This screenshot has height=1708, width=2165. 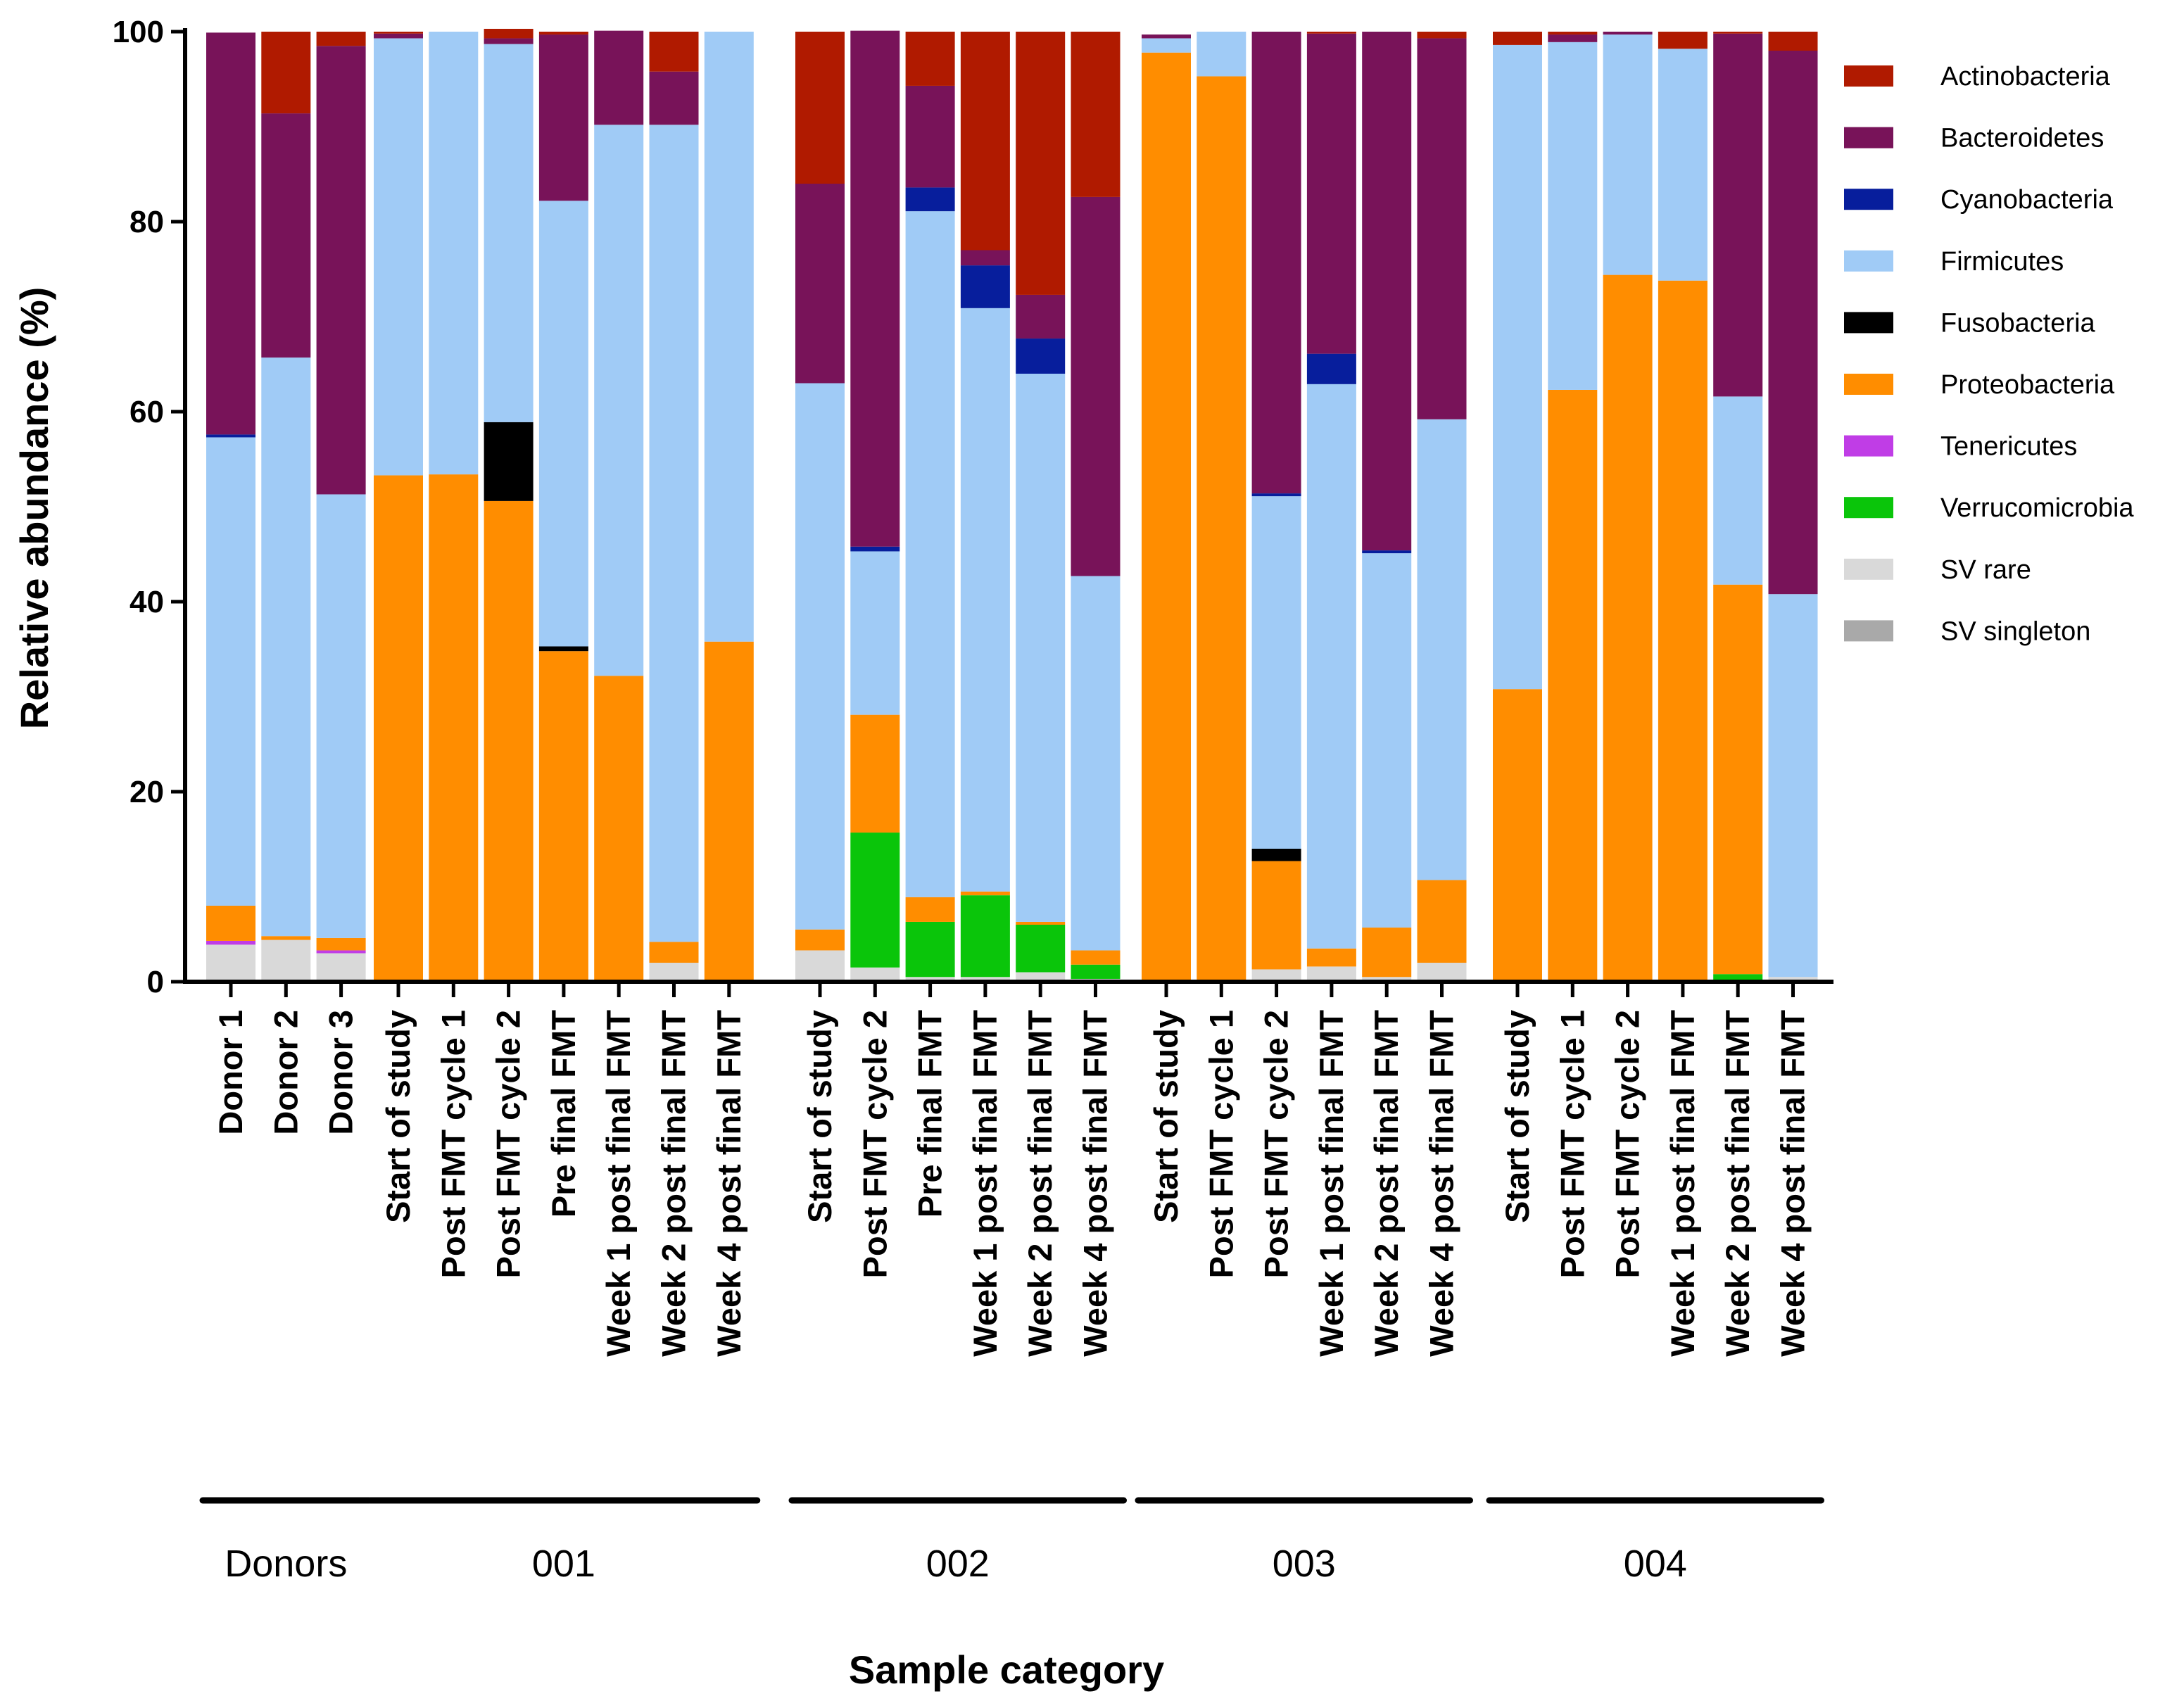 I want to click on y-tick-label: 100, so click(x=138, y=32).